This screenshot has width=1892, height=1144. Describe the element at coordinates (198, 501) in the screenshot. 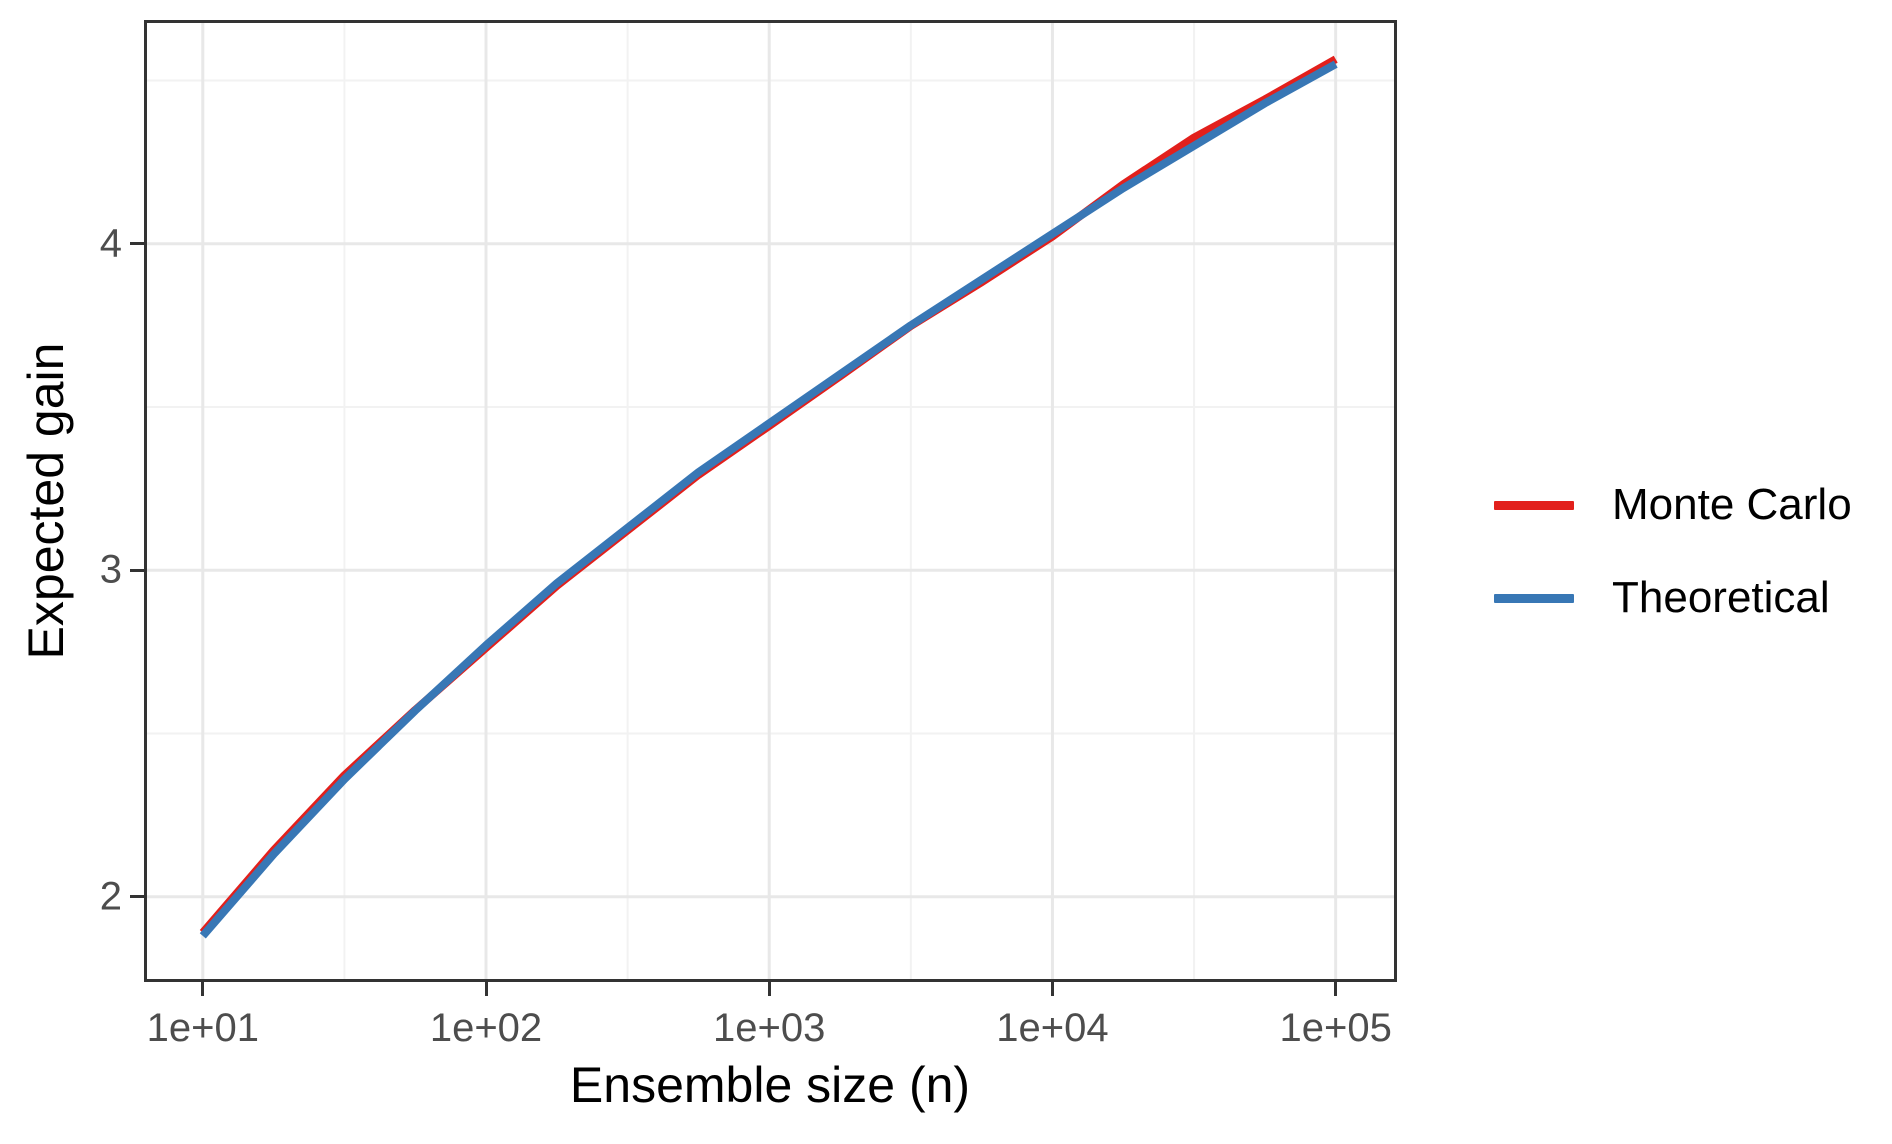

I see `y-axis-title: Expected gain` at that location.